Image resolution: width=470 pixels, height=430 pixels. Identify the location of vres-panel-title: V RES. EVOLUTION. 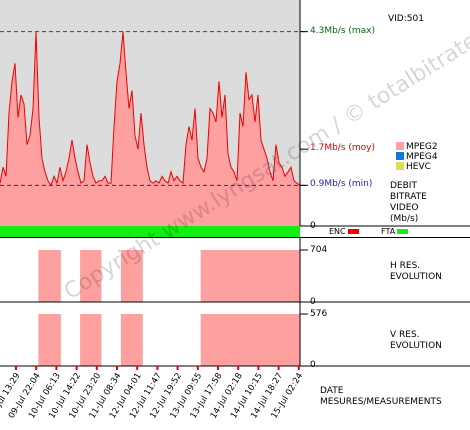
(416, 341).